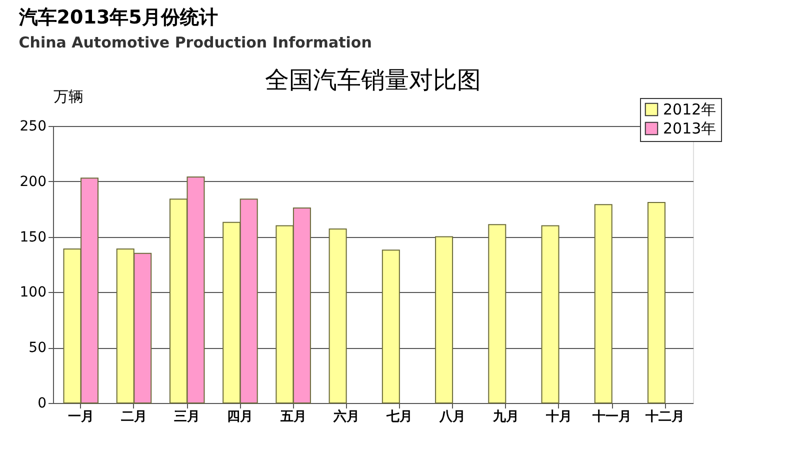  What do you see at coordinates (37, 348) in the screenshot?
I see `y-tick-label: 50` at bounding box center [37, 348].